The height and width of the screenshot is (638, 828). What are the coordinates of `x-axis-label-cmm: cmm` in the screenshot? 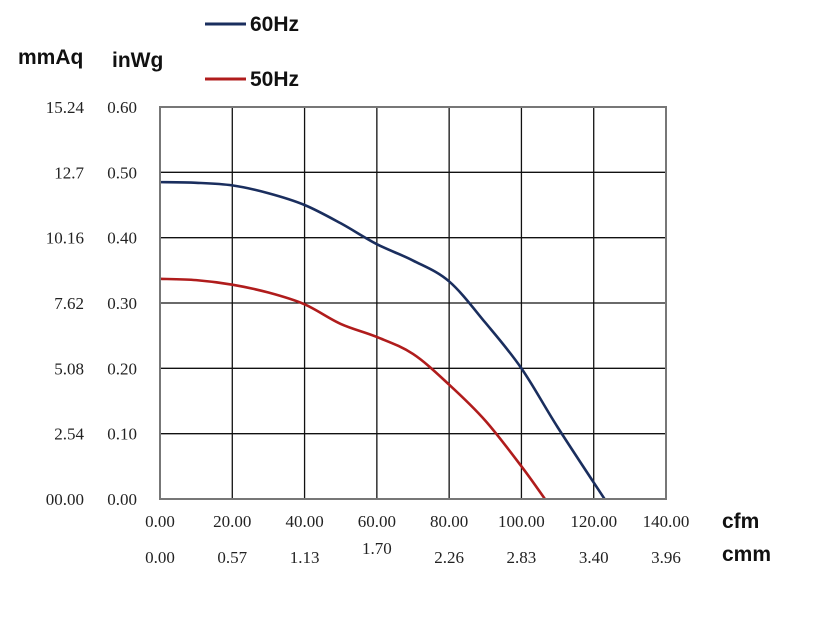 It's located at (746, 554).